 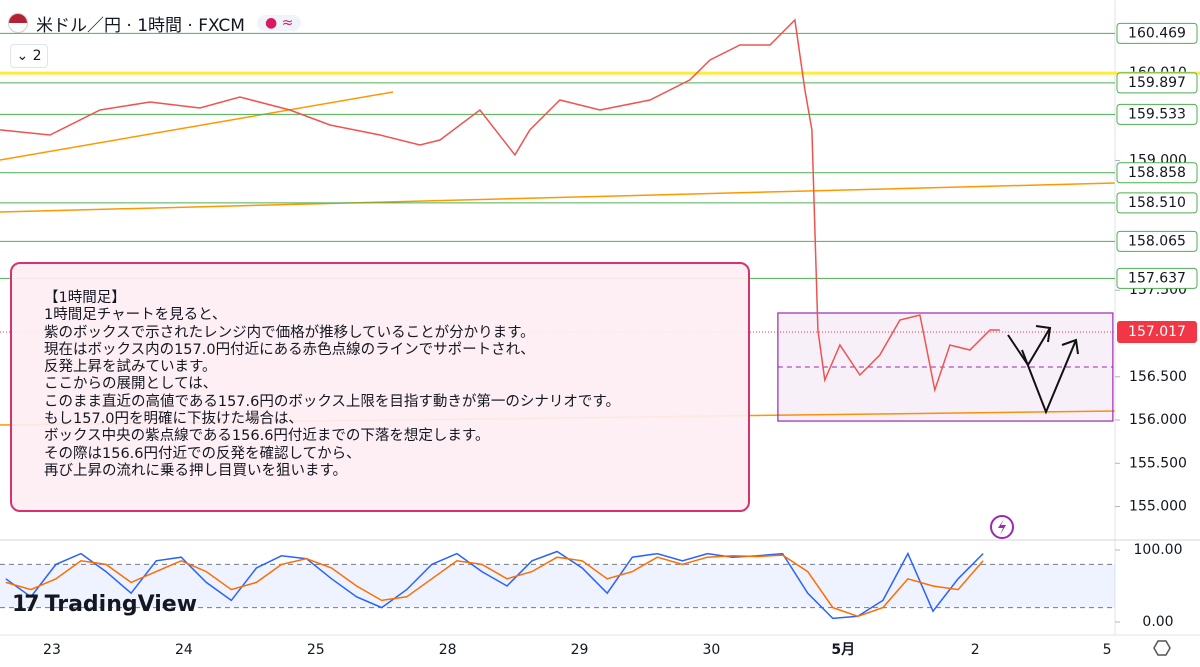 I want to click on x-tick-label: 23, so click(x=52, y=650).